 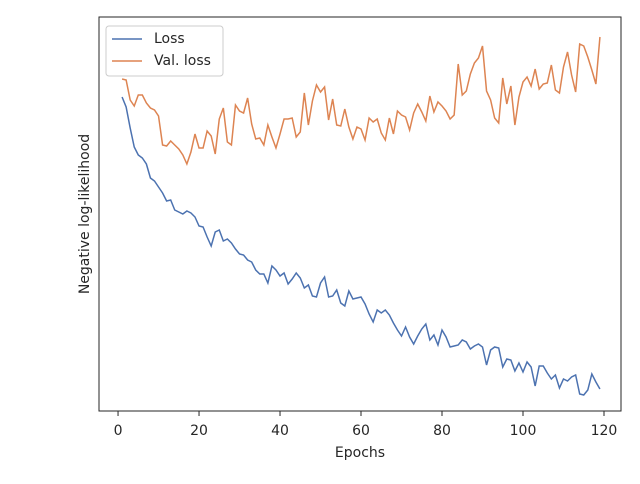 I want to click on x-tick-label: 40, so click(x=280, y=431).